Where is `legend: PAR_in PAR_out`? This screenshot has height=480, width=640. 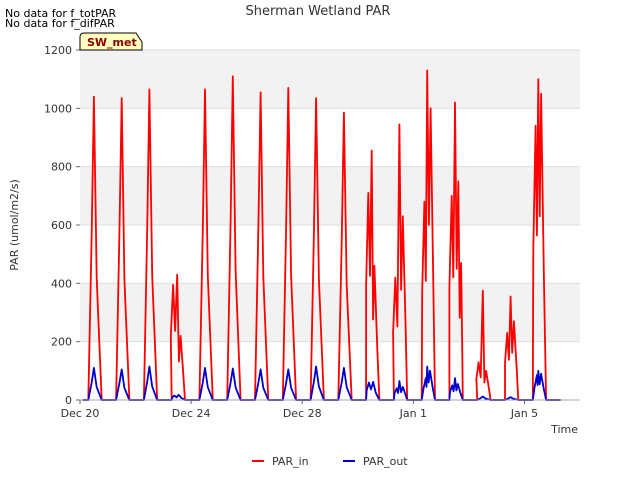
legend: PAR_in PAR_out is located at coordinates (330, 461).